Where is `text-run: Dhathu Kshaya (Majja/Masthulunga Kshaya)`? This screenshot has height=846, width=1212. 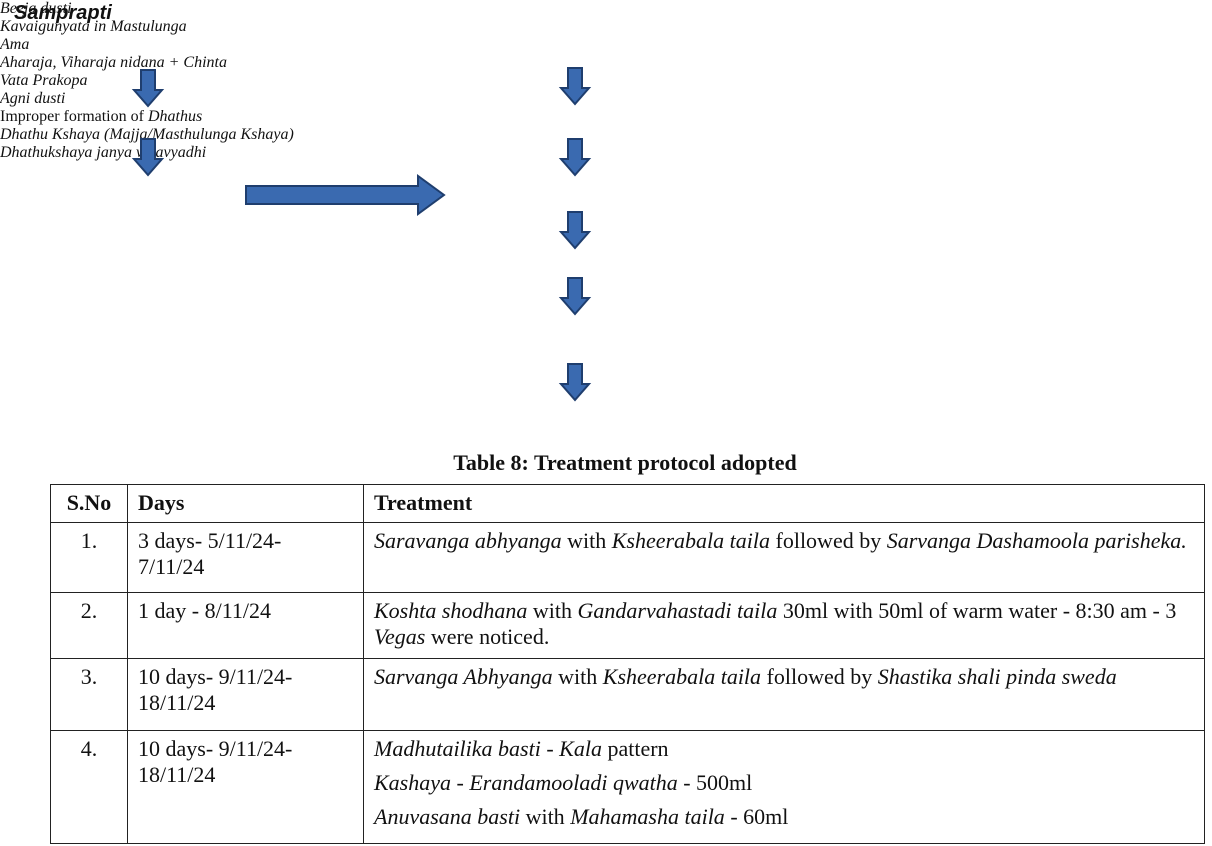
text-run: Dhathu Kshaya (Majja/Masthulunga Kshaya) is located at coordinates (147, 134).